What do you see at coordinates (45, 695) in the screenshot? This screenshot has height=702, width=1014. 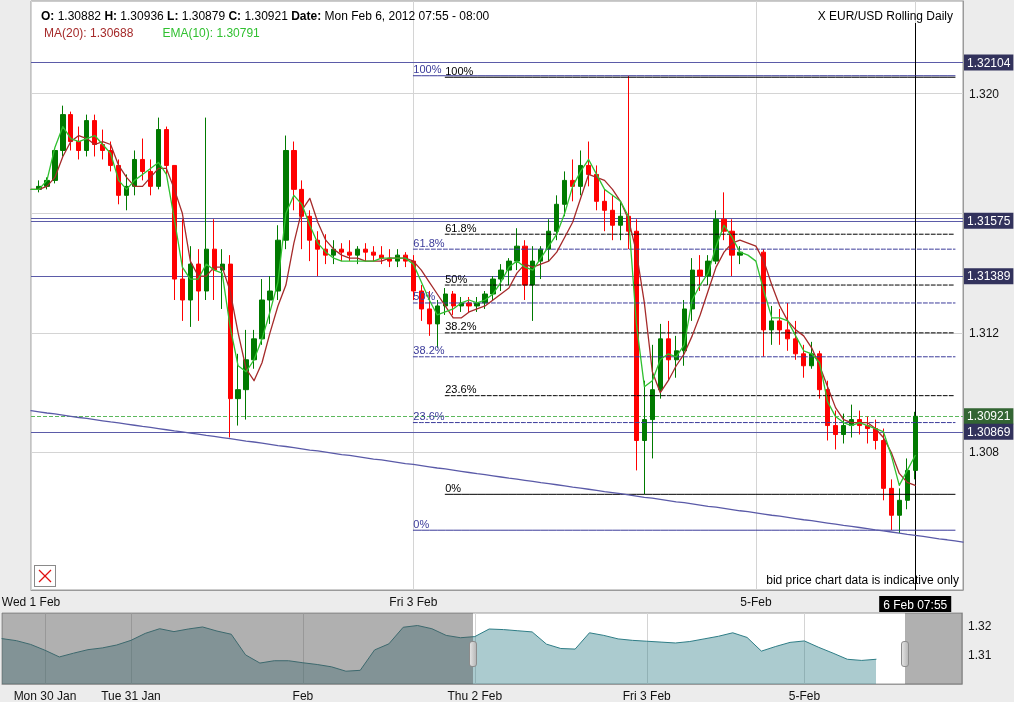 I see `x-tick-label: Mon 30 Jan` at bounding box center [45, 695].